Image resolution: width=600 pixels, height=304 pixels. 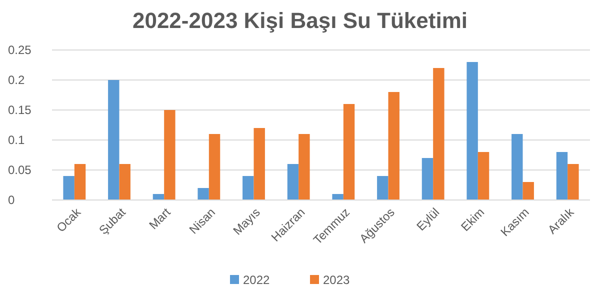 I want to click on y-tick-label: 0.15, so click(x=20, y=110).